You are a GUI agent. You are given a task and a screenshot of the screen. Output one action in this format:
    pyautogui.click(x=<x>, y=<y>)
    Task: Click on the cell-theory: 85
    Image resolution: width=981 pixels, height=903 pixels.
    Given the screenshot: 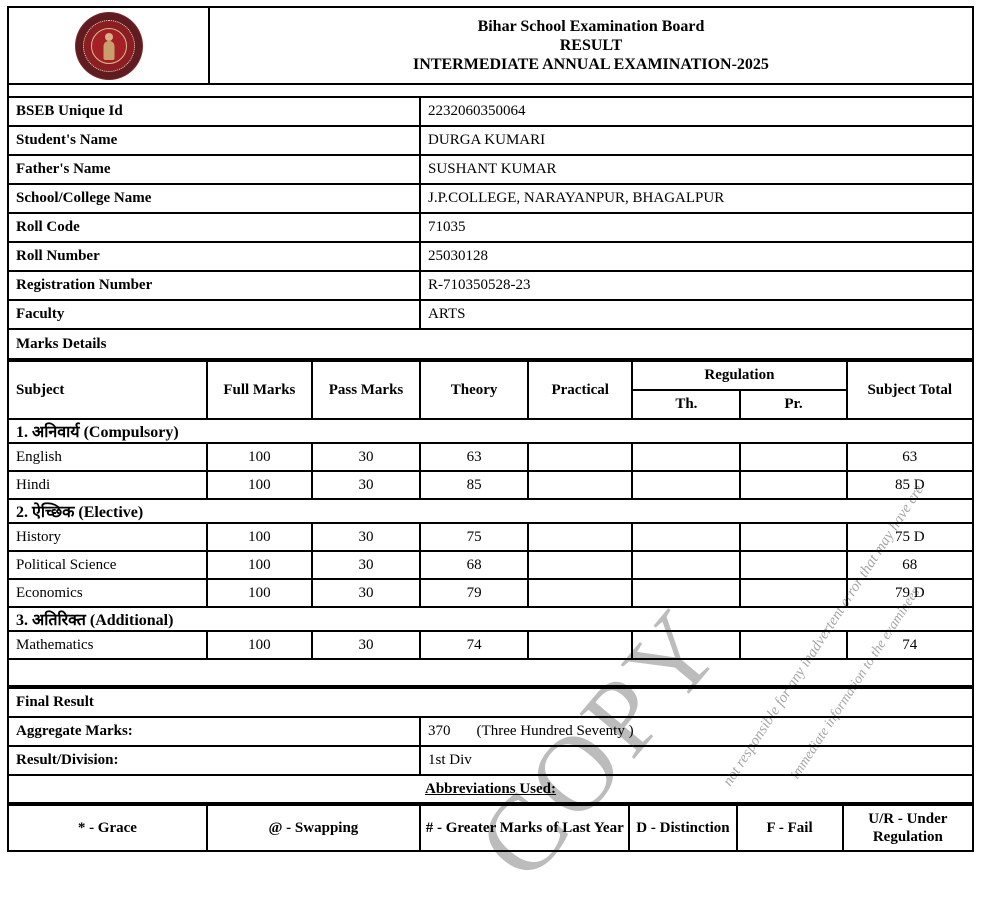 What is the action you would take?
    pyautogui.click(x=474, y=485)
    